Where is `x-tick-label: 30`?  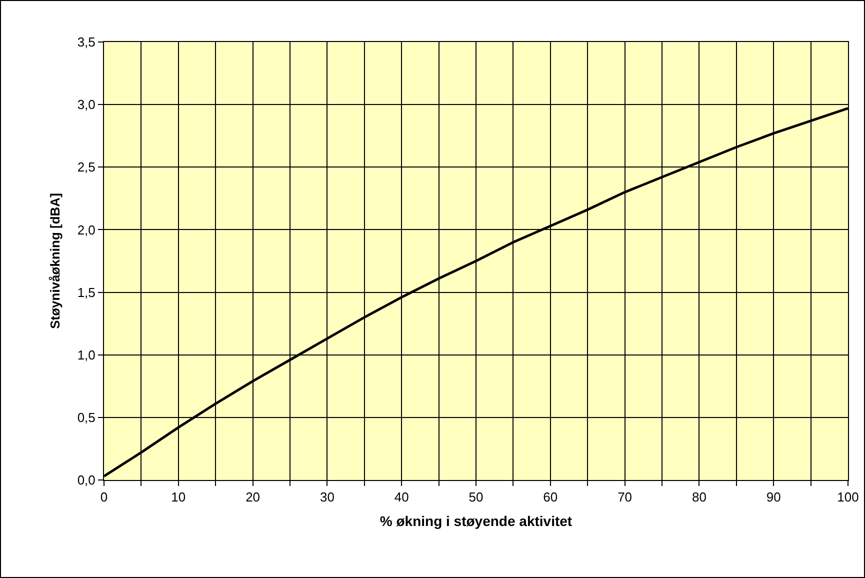 x-tick-label: 30 is located at coordinates (327, 497).